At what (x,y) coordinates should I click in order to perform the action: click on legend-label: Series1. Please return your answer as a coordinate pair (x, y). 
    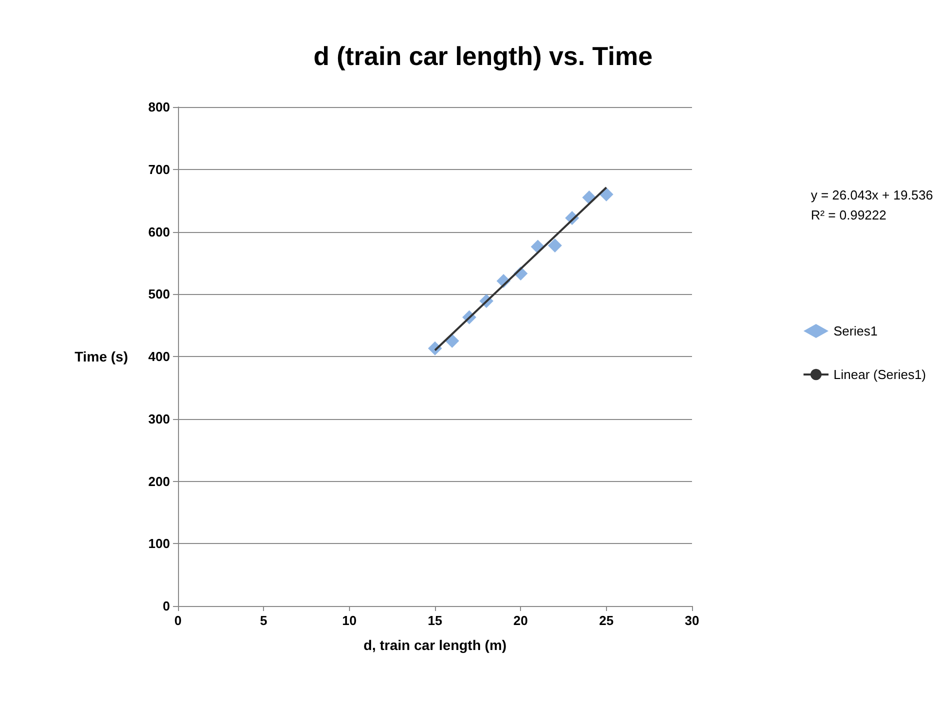
    Looking at the image, I should click on (856, 331).